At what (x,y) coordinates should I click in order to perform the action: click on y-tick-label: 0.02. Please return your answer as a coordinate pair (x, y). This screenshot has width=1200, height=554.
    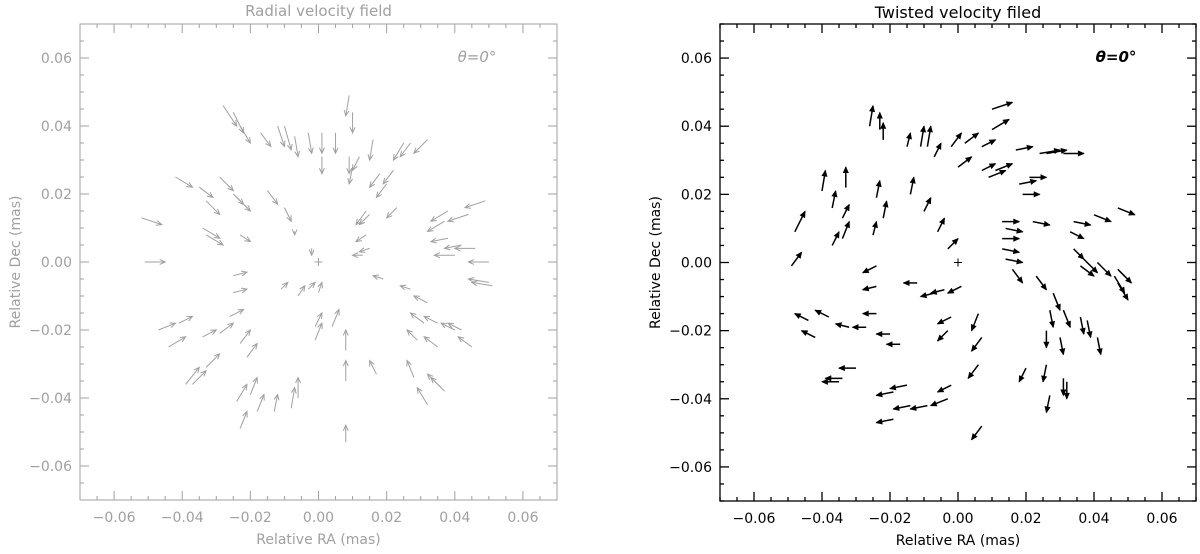
    Looking at the image, I should click on (696, 195).